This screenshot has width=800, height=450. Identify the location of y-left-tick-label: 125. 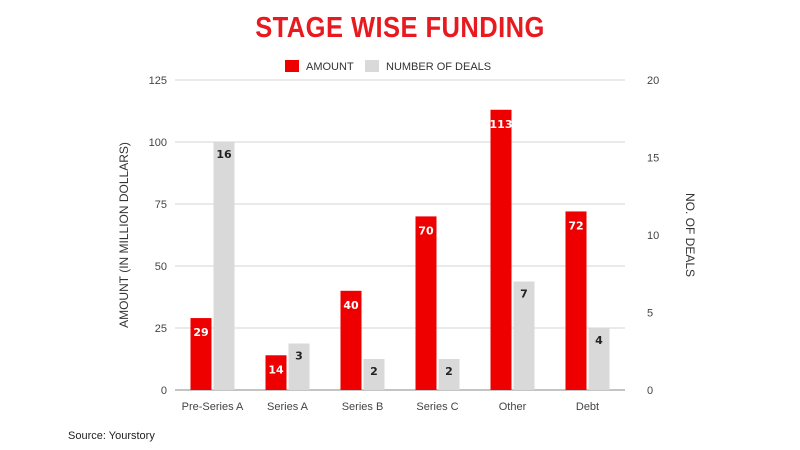
(158, 81).